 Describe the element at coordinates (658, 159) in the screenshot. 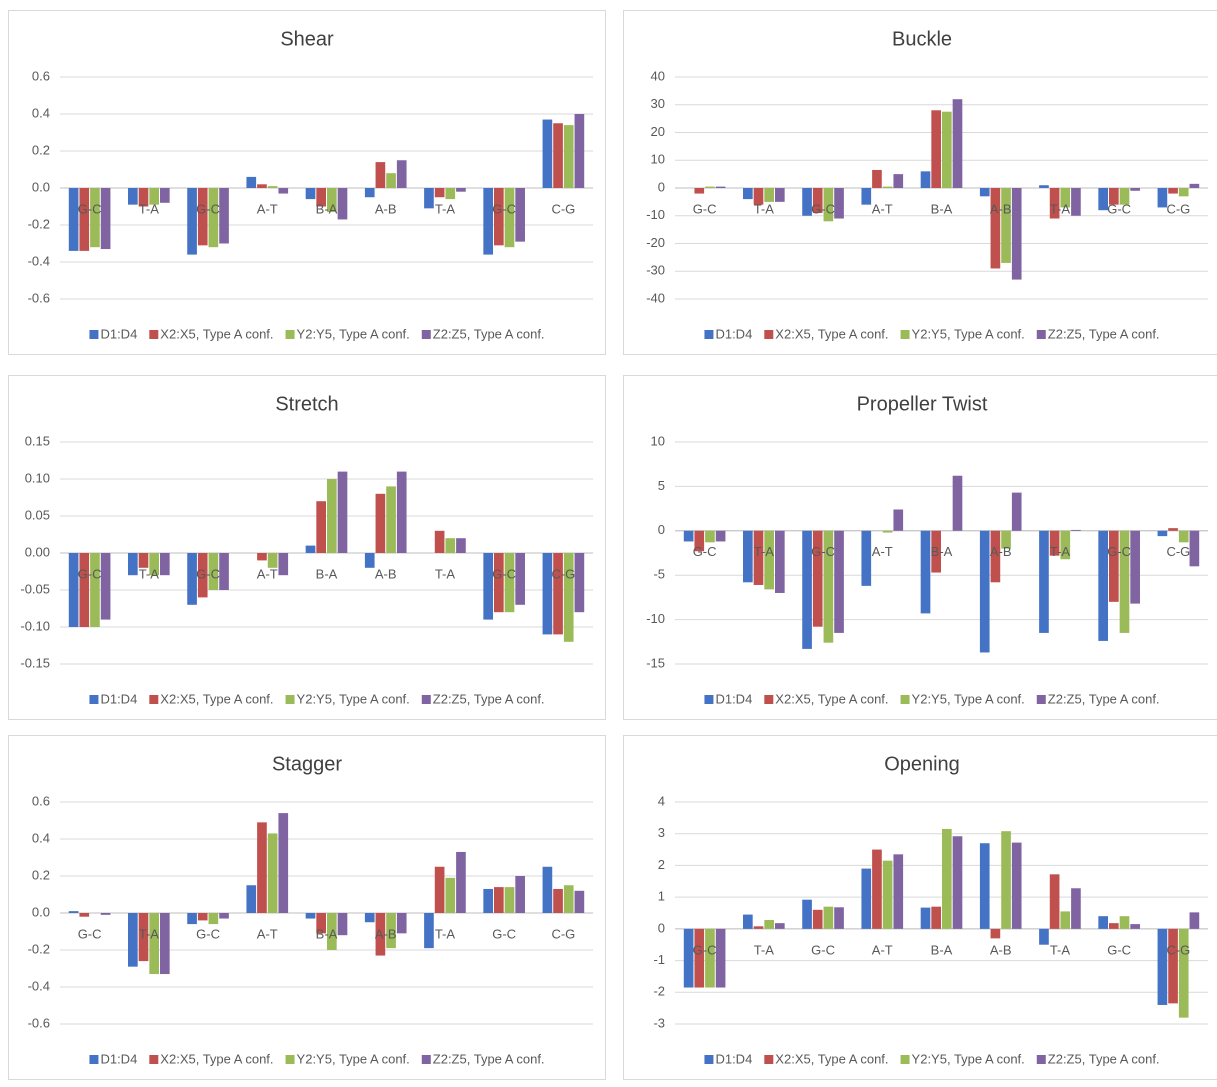

I see `y-tick-label: 10` at that location.